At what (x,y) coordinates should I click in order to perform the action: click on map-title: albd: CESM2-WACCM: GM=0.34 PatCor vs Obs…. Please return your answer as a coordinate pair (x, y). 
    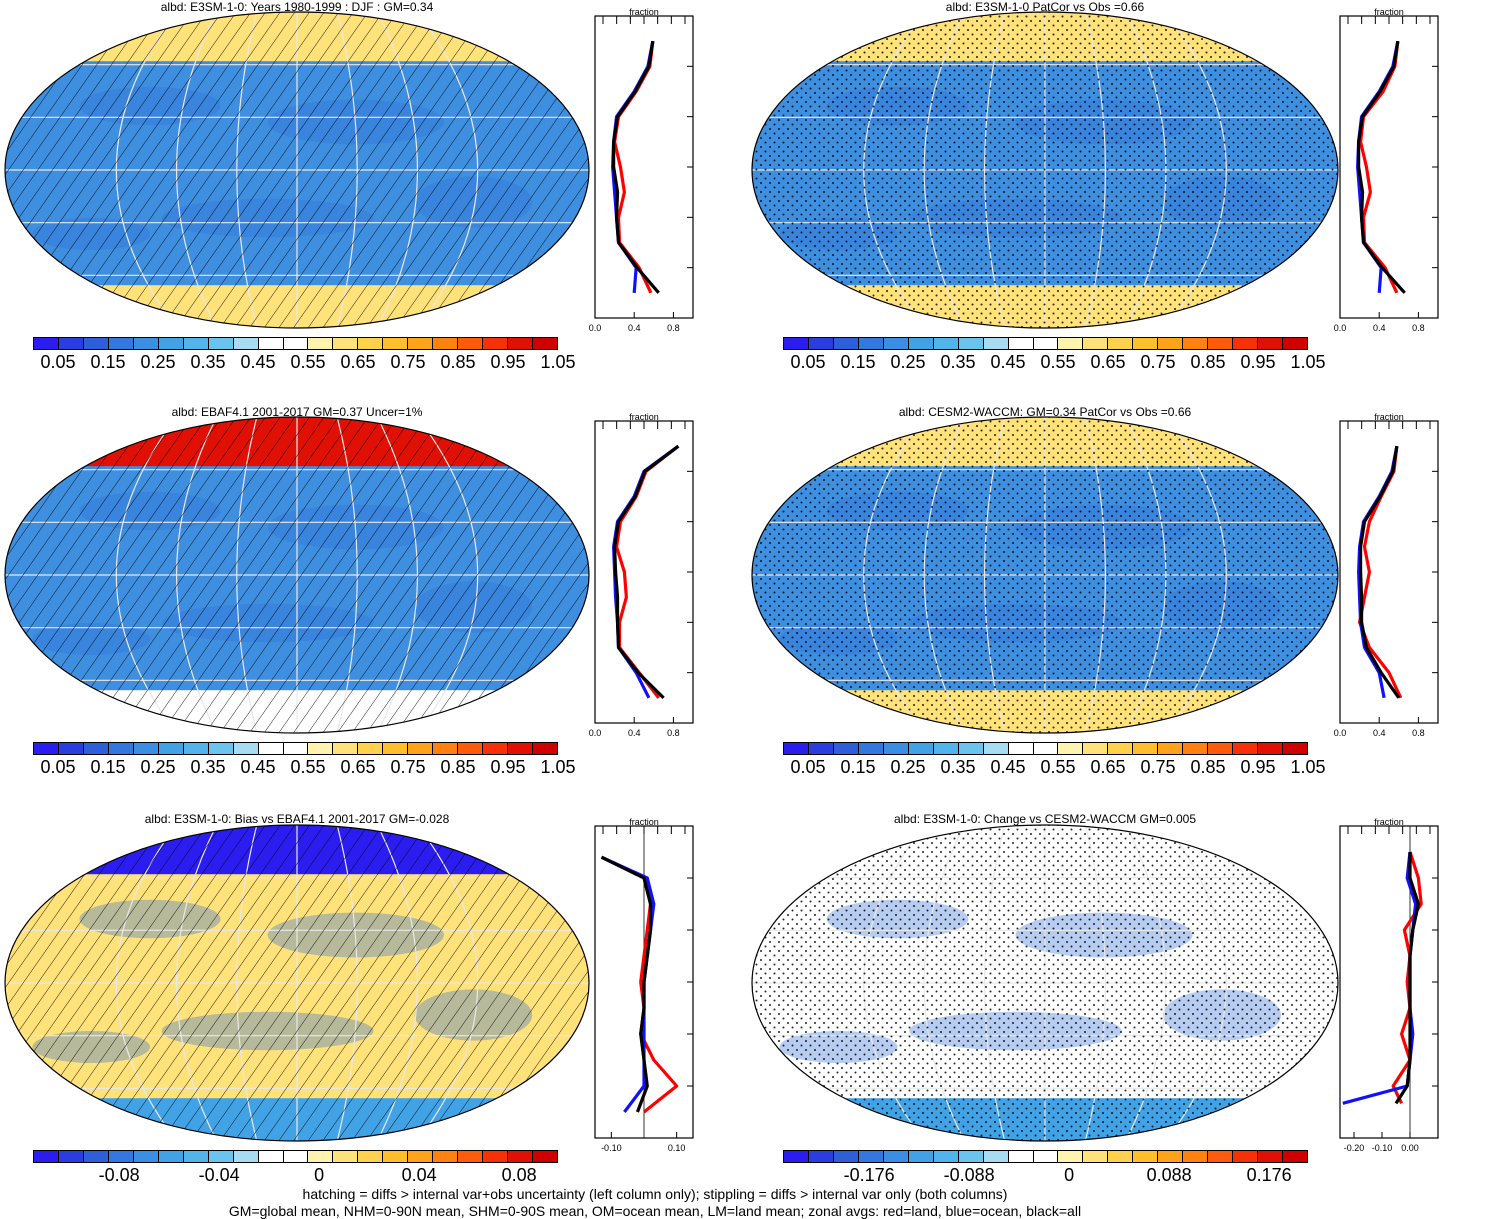
    Looking at the image, I should click on (1045, 412).